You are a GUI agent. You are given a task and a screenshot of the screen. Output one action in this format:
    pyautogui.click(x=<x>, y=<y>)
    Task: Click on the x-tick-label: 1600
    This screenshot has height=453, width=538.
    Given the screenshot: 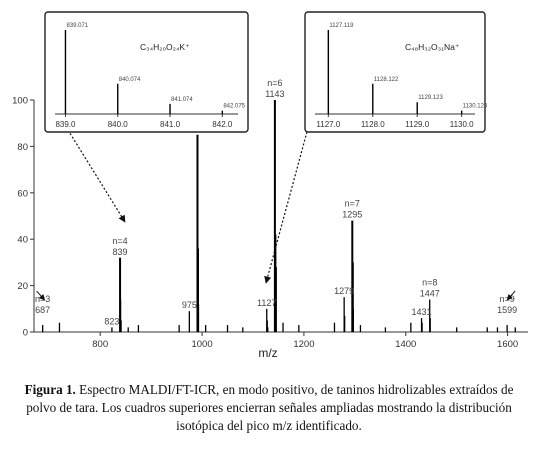 What is the action you would take?
    pyautogui.click(x=507, y=344)
    